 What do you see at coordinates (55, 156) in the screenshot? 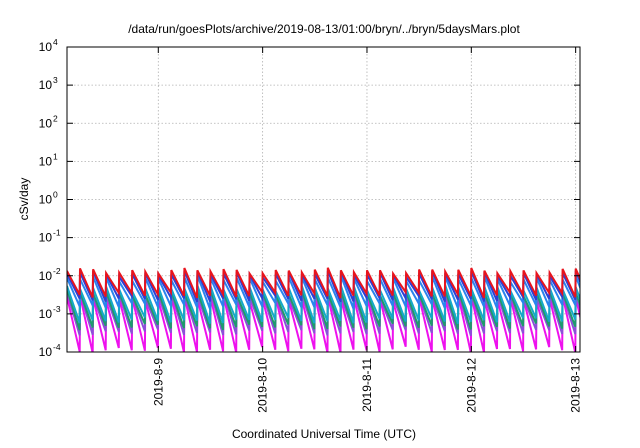
I see `y-tick-exponent: 1` at bounding box center [55, 156].